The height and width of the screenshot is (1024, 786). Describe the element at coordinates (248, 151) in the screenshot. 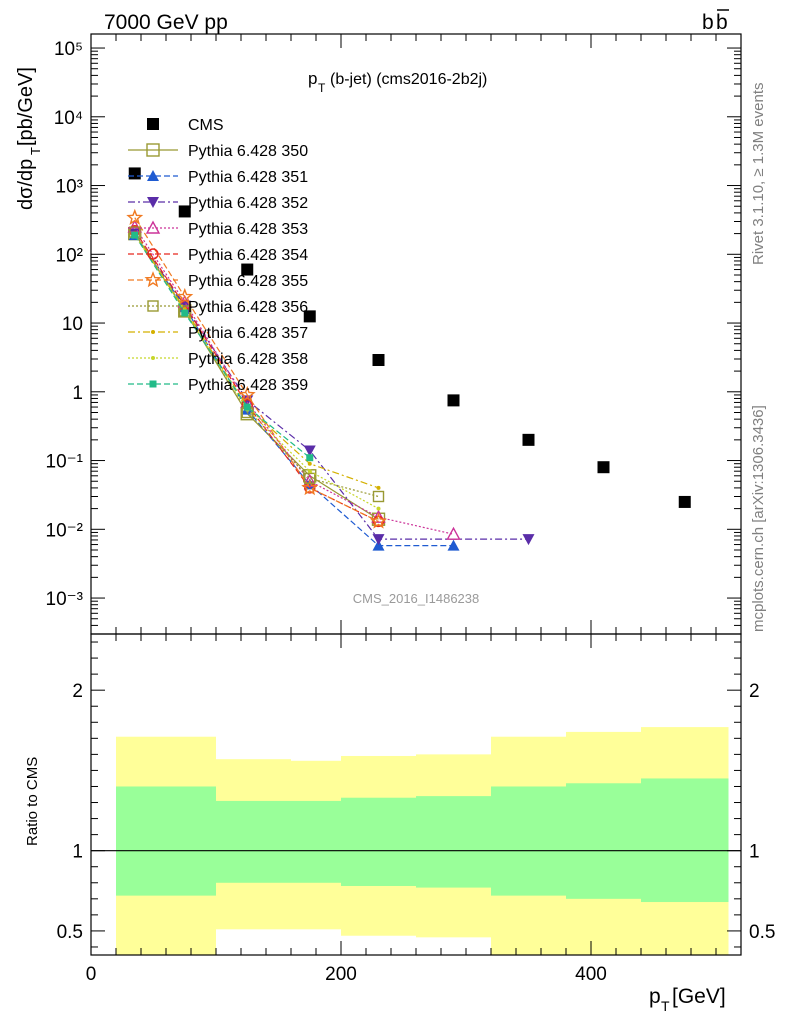

I see `legend-label: Pythia 6.428 350` at that location.